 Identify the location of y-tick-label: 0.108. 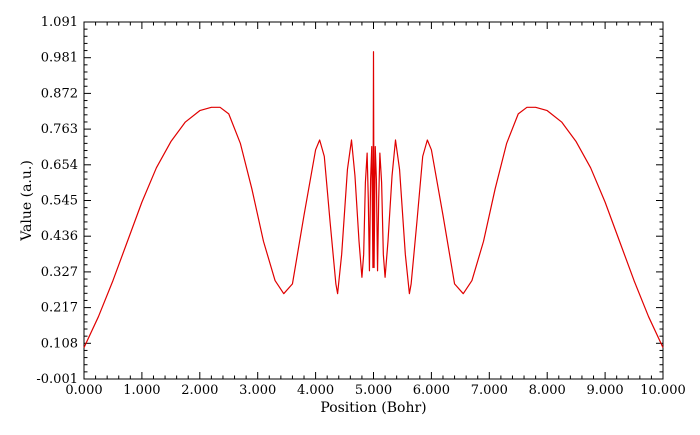
(59, 343).